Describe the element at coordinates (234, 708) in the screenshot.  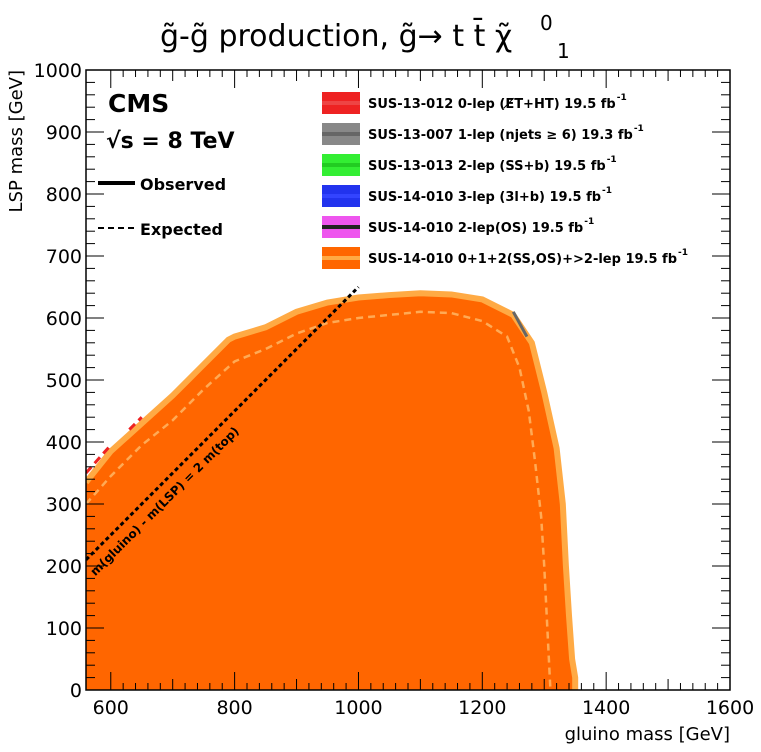
I see `x-tick-label: 800` at that location.